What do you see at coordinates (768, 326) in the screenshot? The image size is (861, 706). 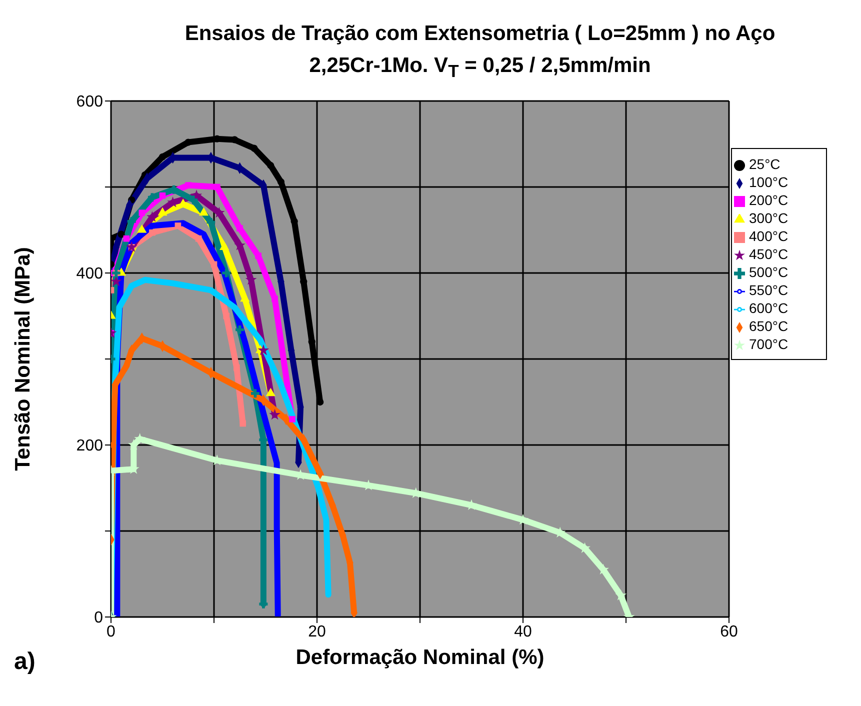 I see `legend-label: 650°C` at bounding box center [768, 326].